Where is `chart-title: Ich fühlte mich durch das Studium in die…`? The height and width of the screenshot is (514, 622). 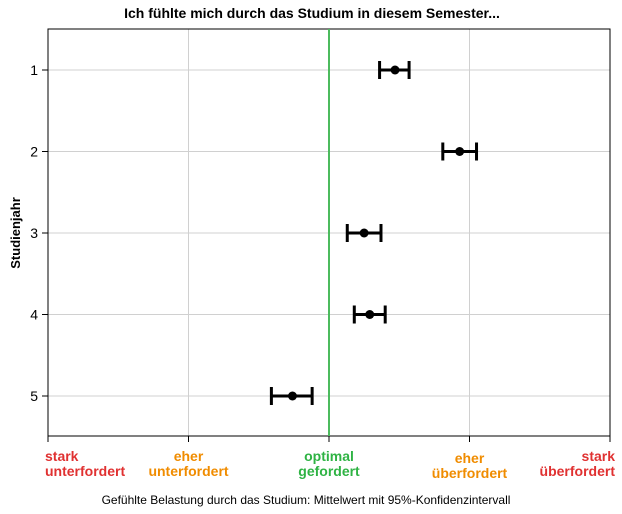
chart-title: Ich fühlte mich durch das Studium in die… is located at coordinates (312, 13).